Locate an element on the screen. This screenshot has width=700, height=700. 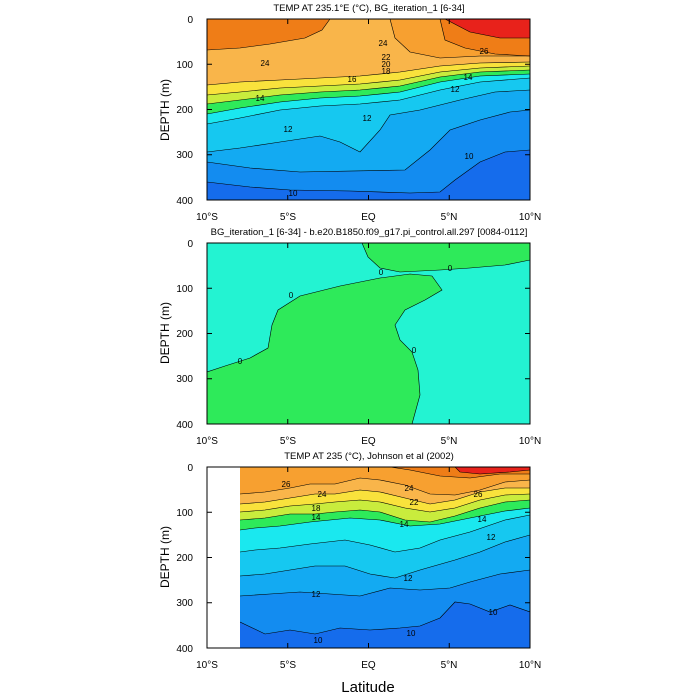
panel-3-xtick-label: EQ is located at coordinates (368, 665).